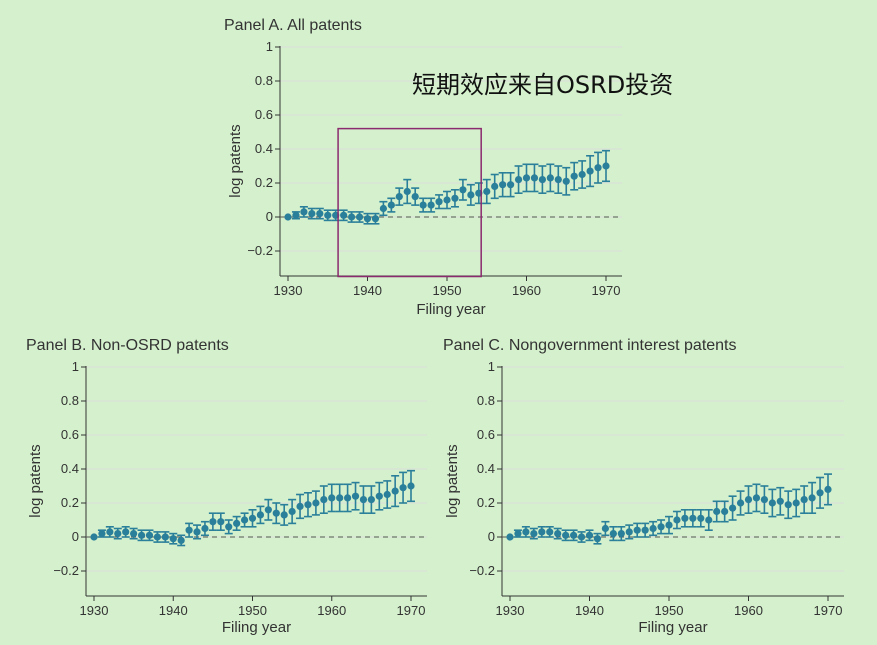 This screenshot has height=645, width=877. I want to click on panel-c-y-tick-label: −0.2, so click(482, 570).